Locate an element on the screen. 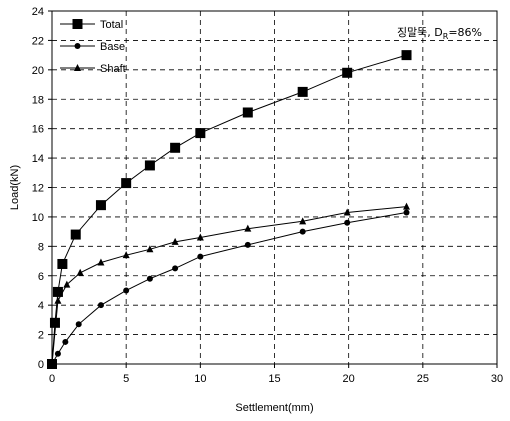  annotation-main: 징말뚝, D is located at coordinates (420, 32).